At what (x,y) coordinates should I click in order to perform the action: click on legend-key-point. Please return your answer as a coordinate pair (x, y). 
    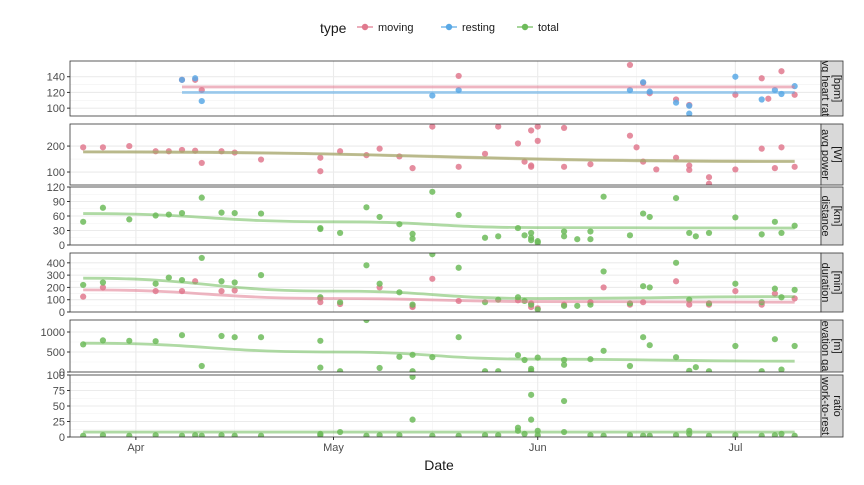
    Looking at the image, I should click on (365, 27).